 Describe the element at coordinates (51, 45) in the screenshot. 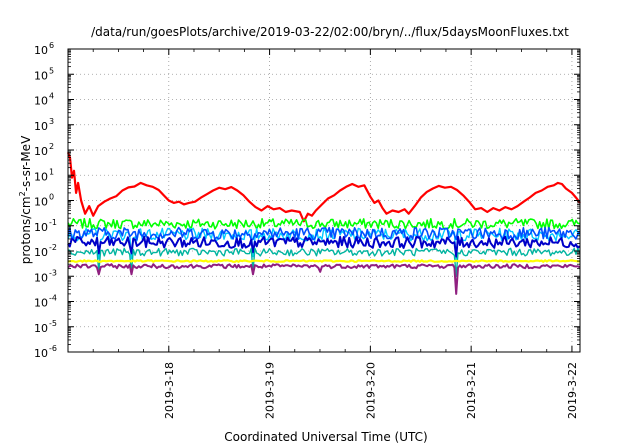

I see `y-tick-exponent: 6` at that location.